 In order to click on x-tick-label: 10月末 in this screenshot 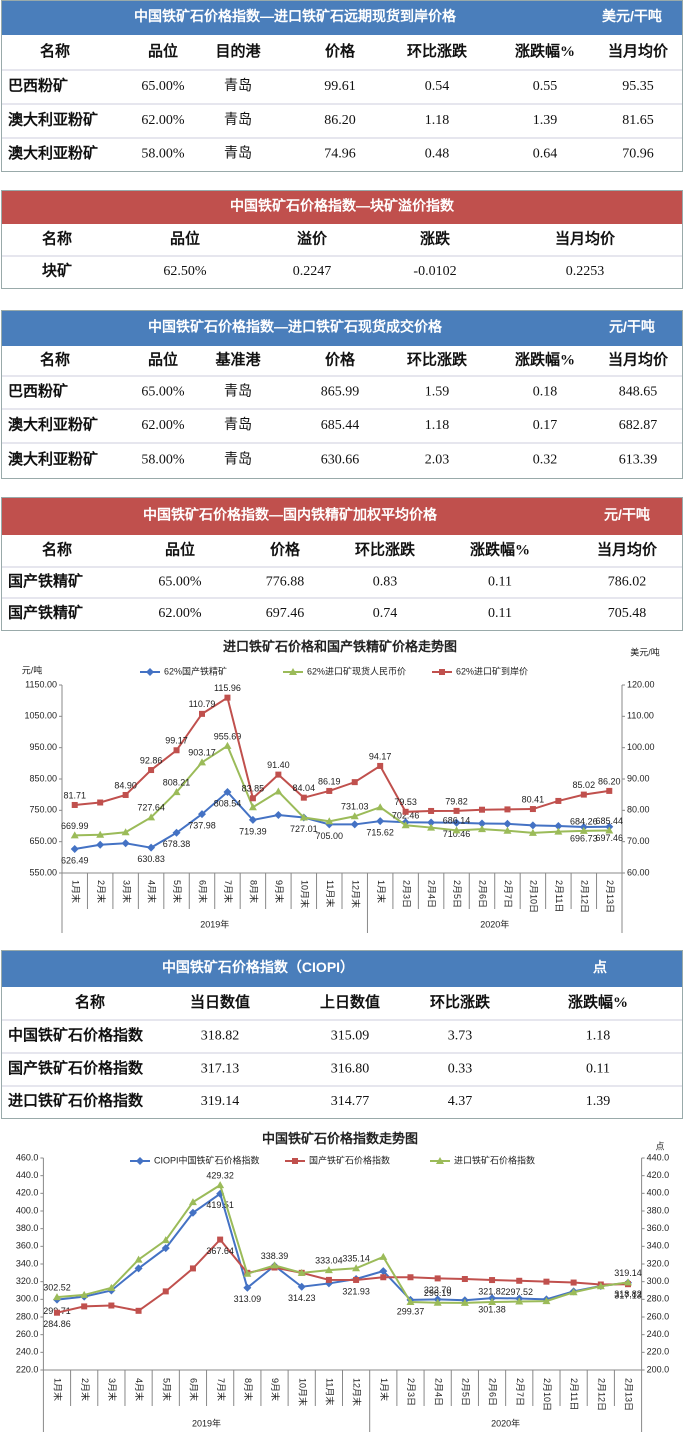, I will do `click(304, 894)`.